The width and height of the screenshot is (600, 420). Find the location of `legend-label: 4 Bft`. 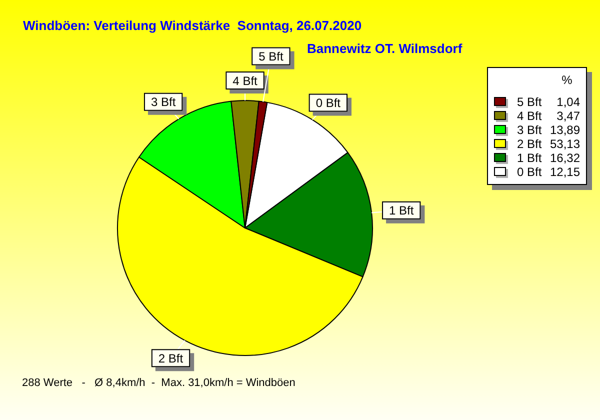

legend-label: 4 Bft is located at coordinates (529, 116).